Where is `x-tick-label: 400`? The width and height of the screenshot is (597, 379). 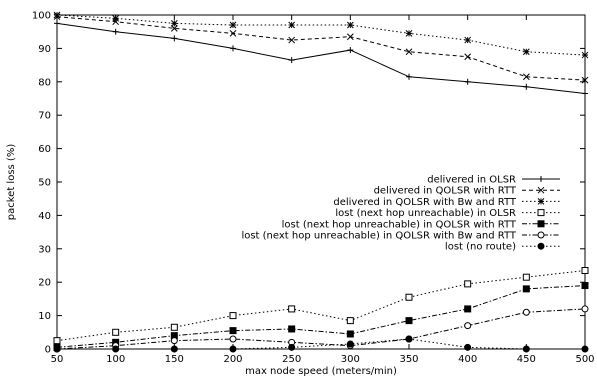
x-tick-label: 400 is located at coordinates (467, 359).